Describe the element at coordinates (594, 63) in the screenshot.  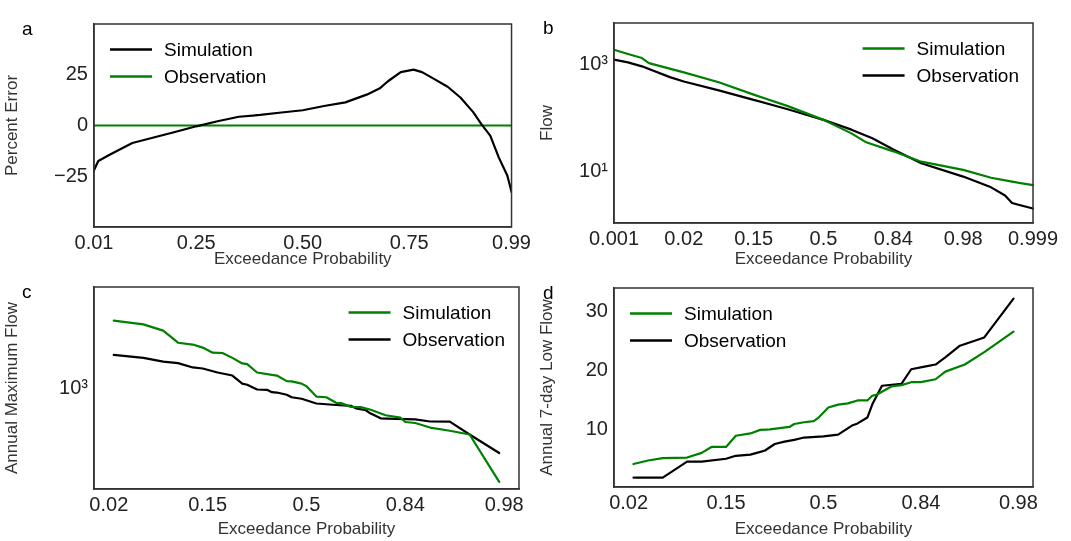
I see `y-tick-label: 10³` at that location.